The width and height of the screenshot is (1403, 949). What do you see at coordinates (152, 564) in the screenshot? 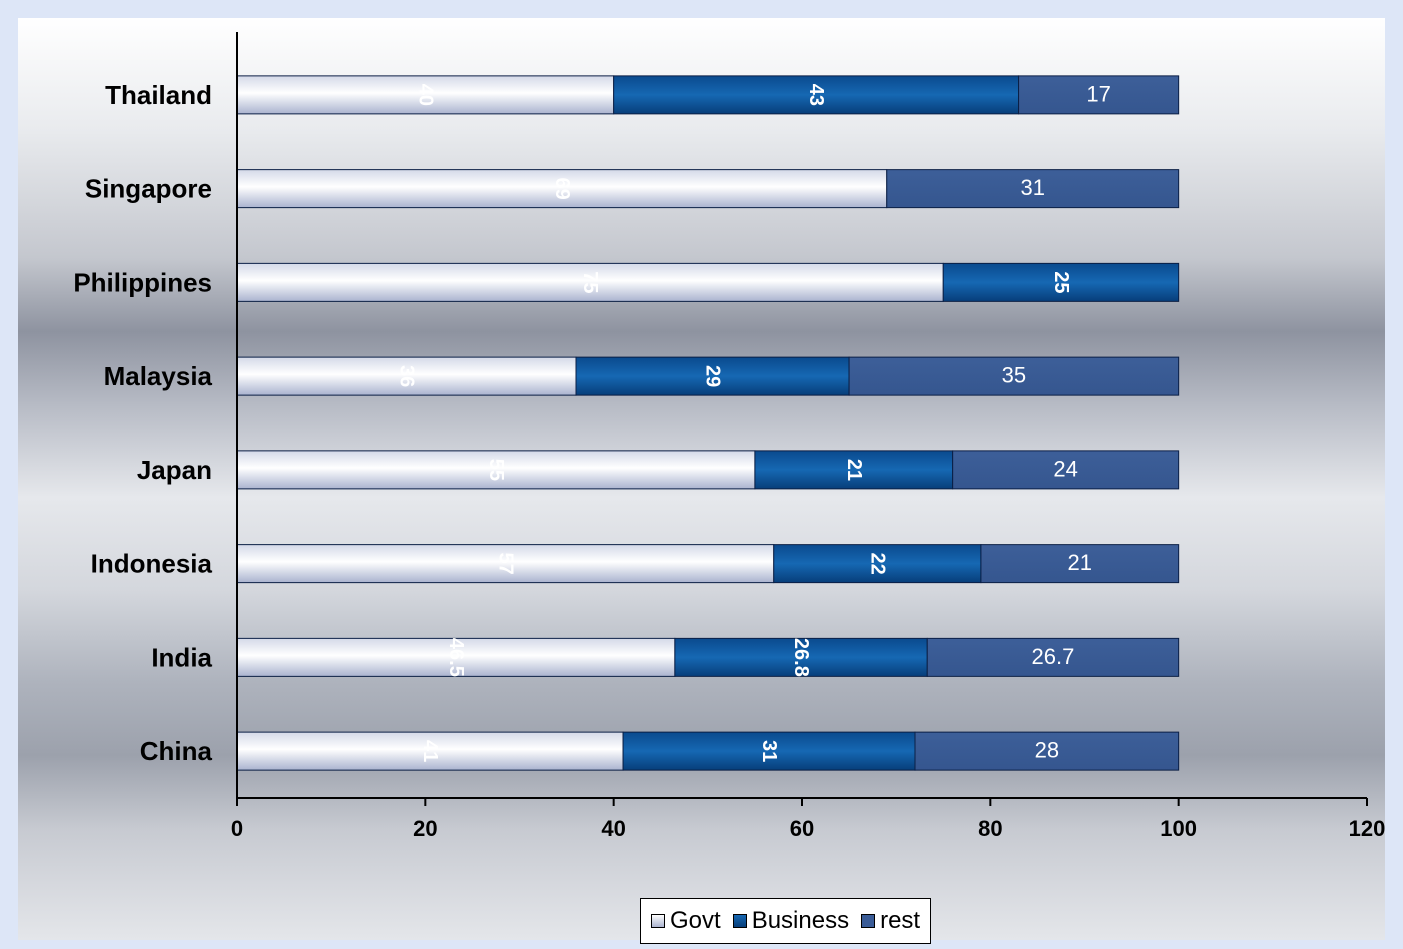
I see `category-label-indonesia: Indonesia` at bounding box center [152, 564].